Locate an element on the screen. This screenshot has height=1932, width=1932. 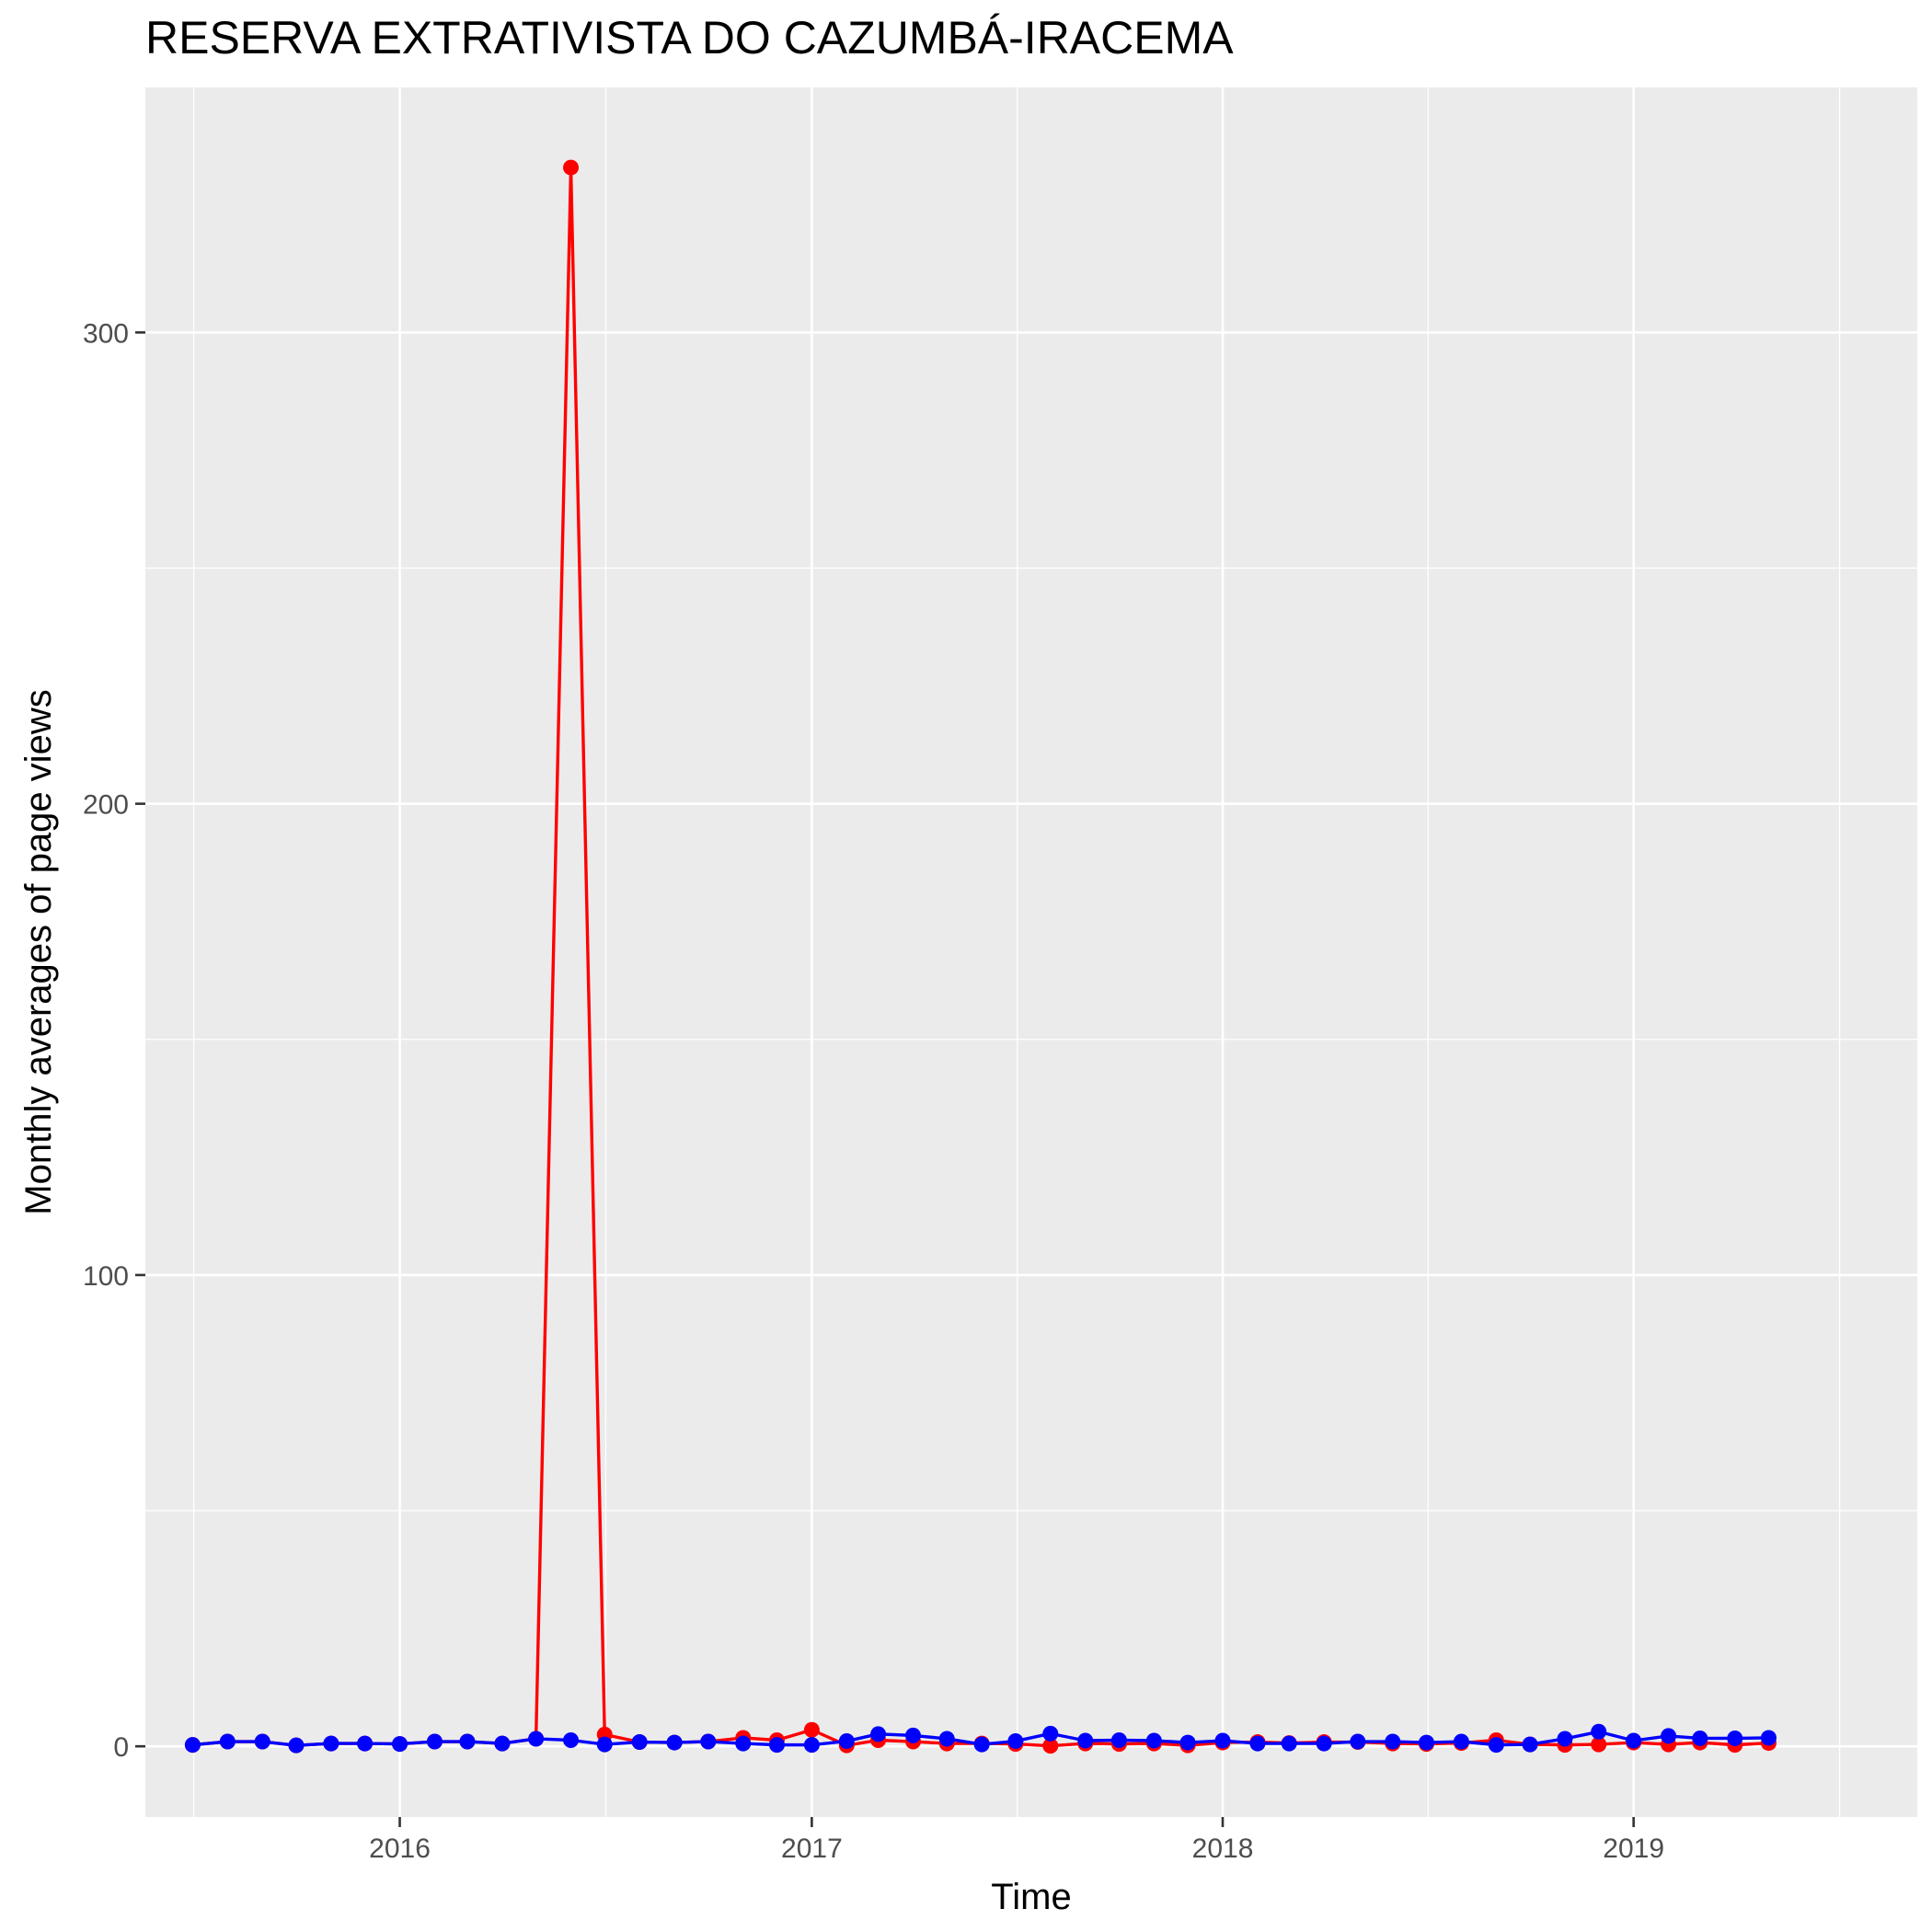
x-axis-title: Time is located at coordinates (1031, 1897).